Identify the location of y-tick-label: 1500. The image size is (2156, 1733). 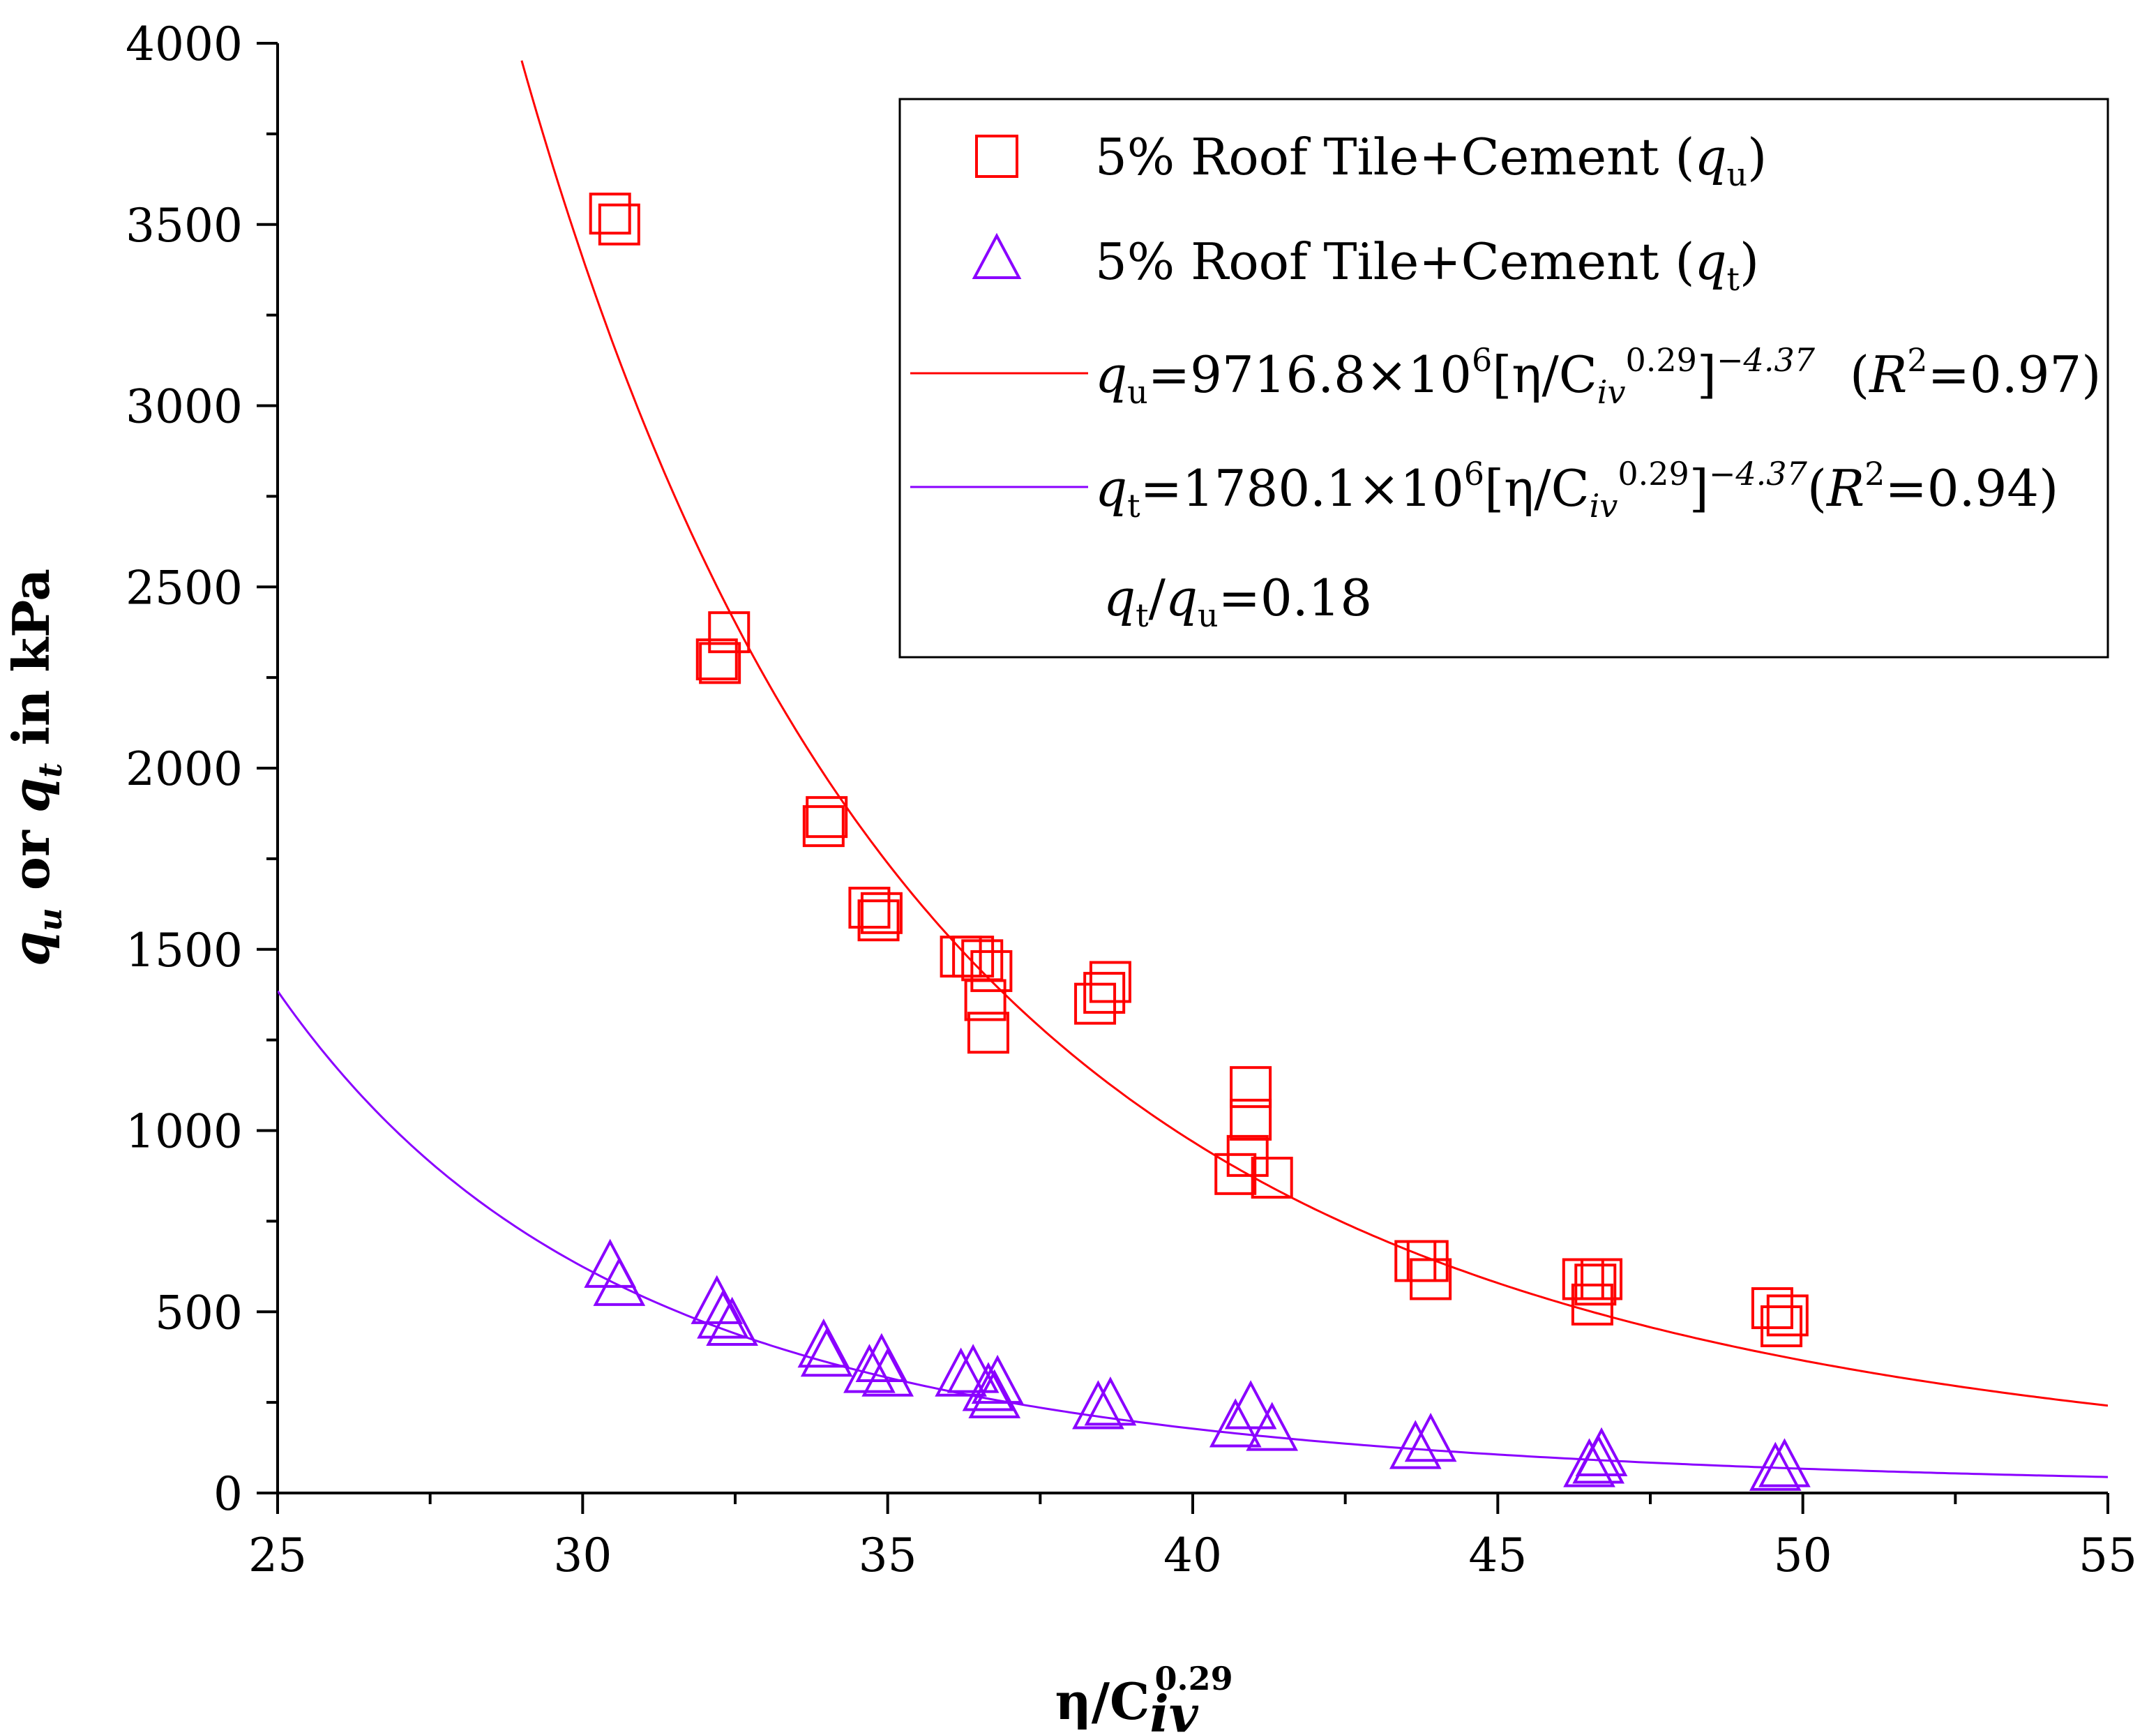
(184, 950).